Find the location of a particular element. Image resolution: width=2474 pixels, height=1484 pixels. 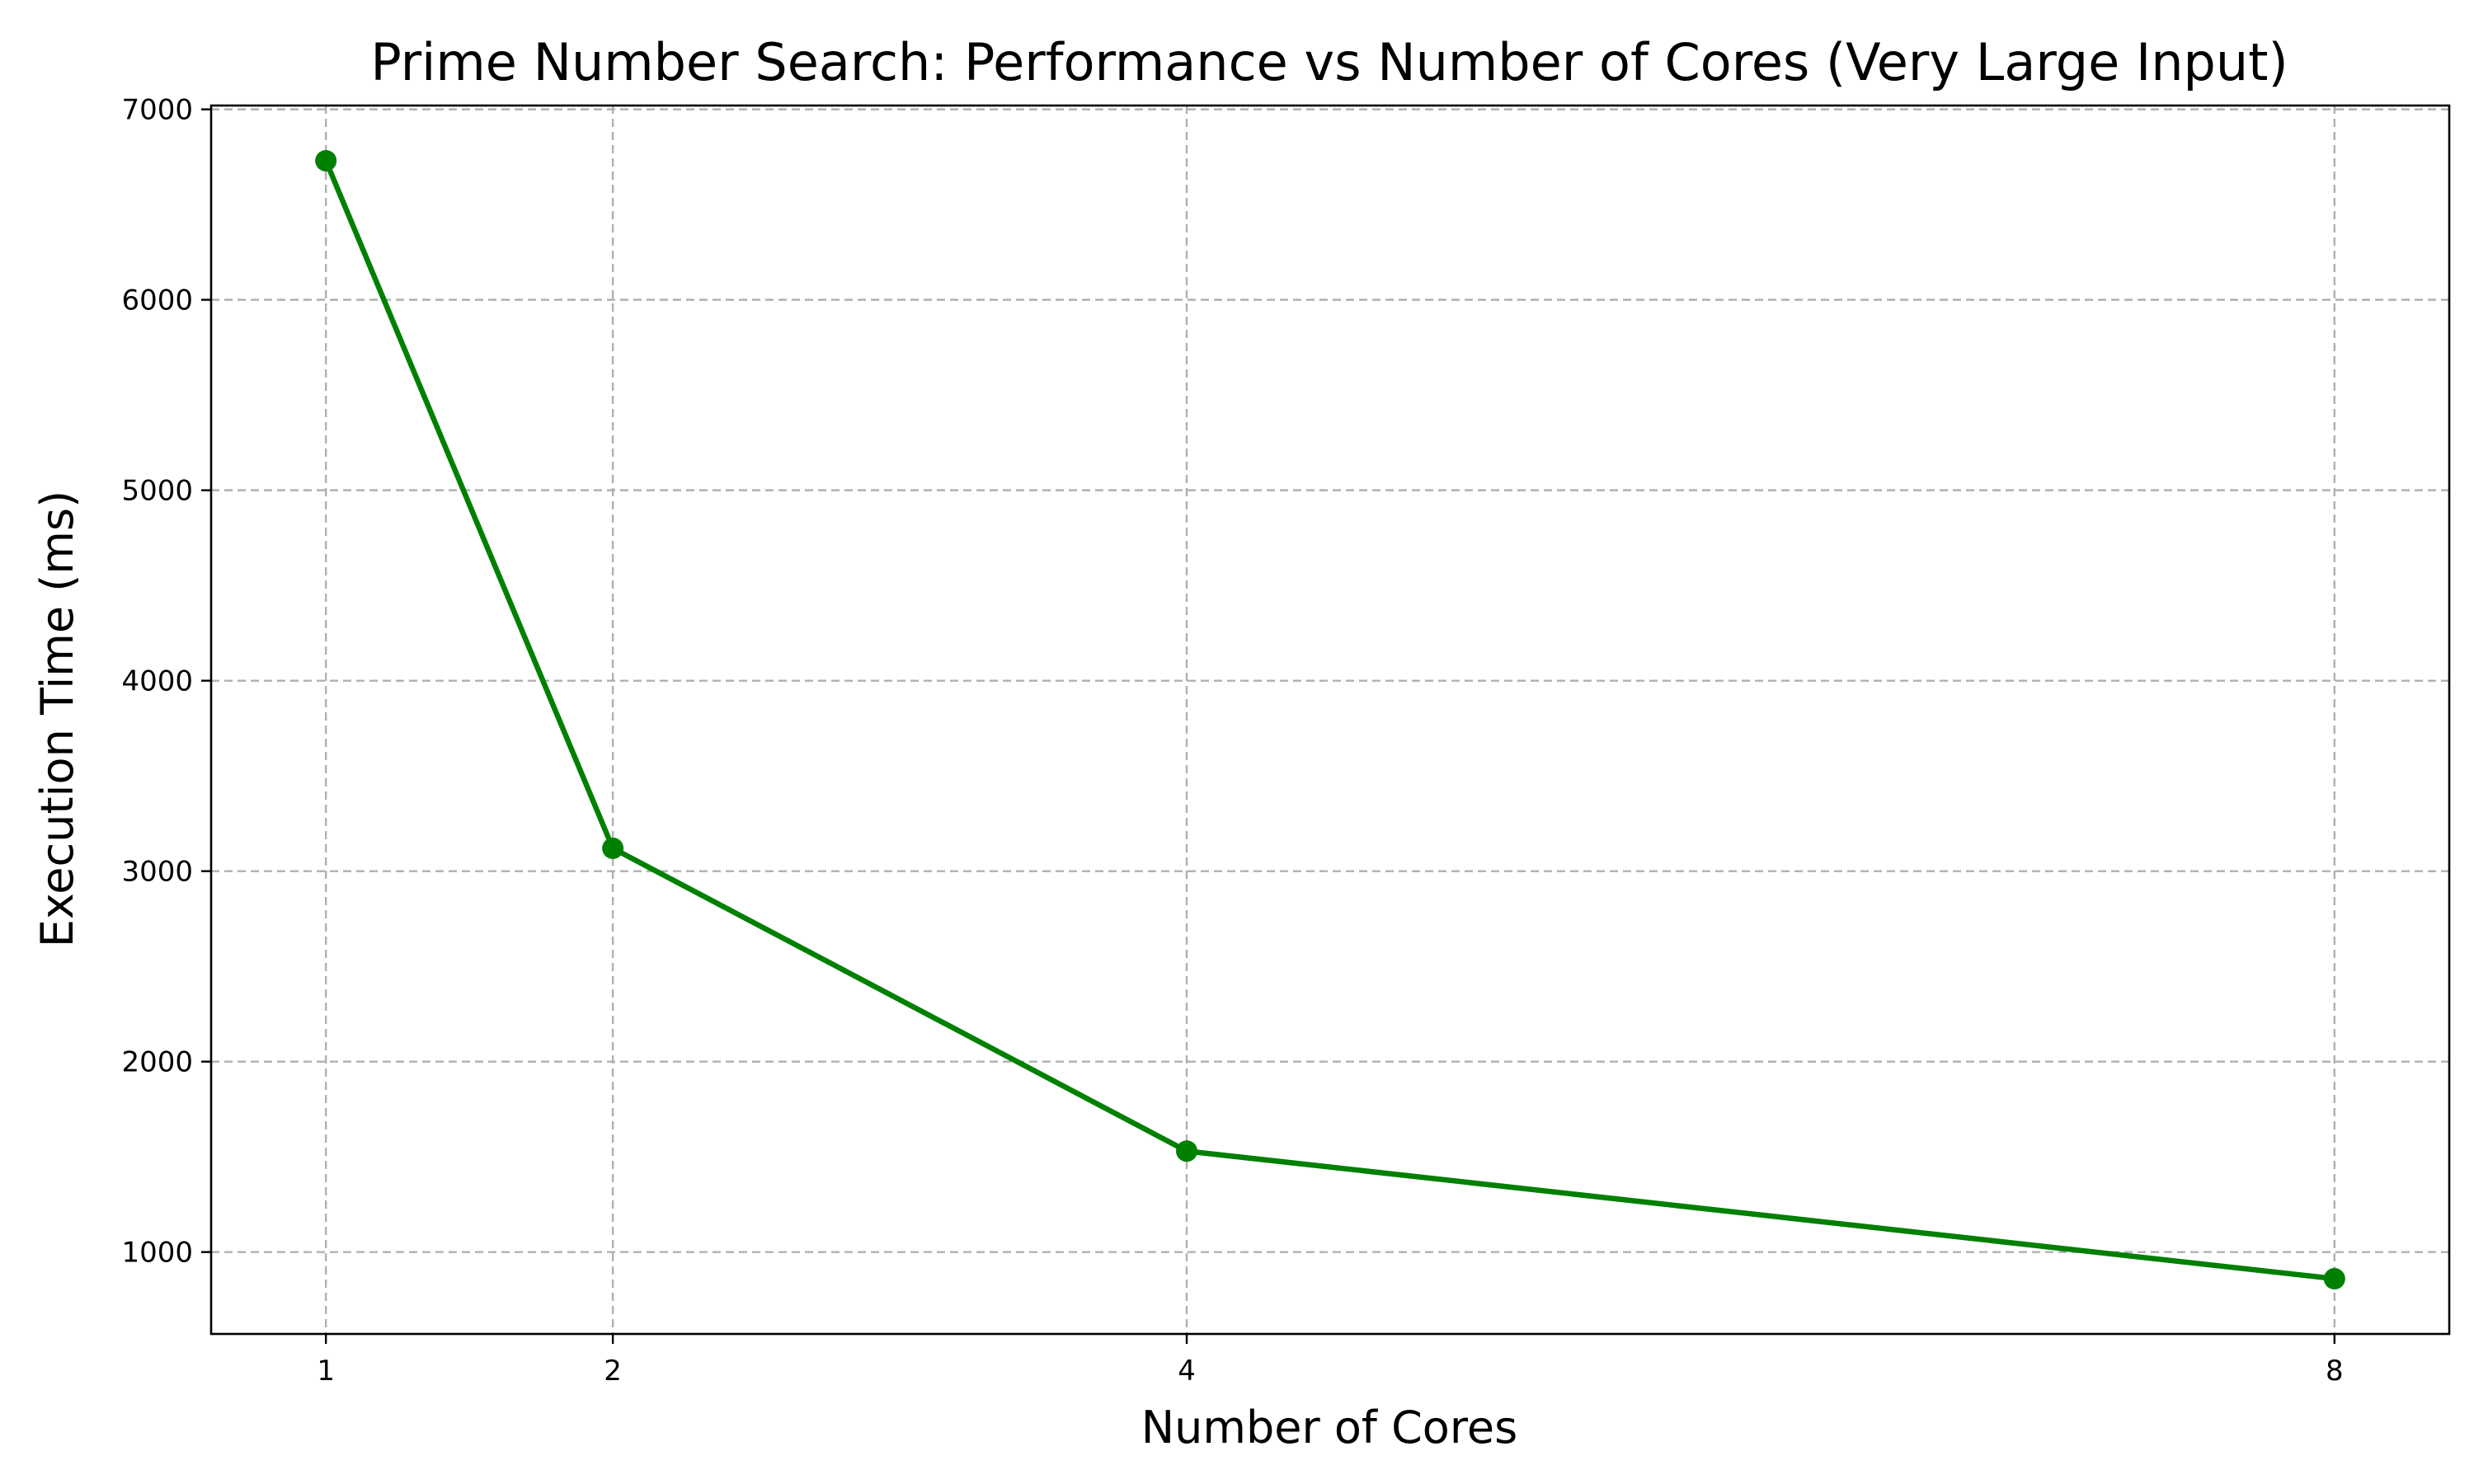

x-tick-label: 2 is located at coordinates (613, 1371).